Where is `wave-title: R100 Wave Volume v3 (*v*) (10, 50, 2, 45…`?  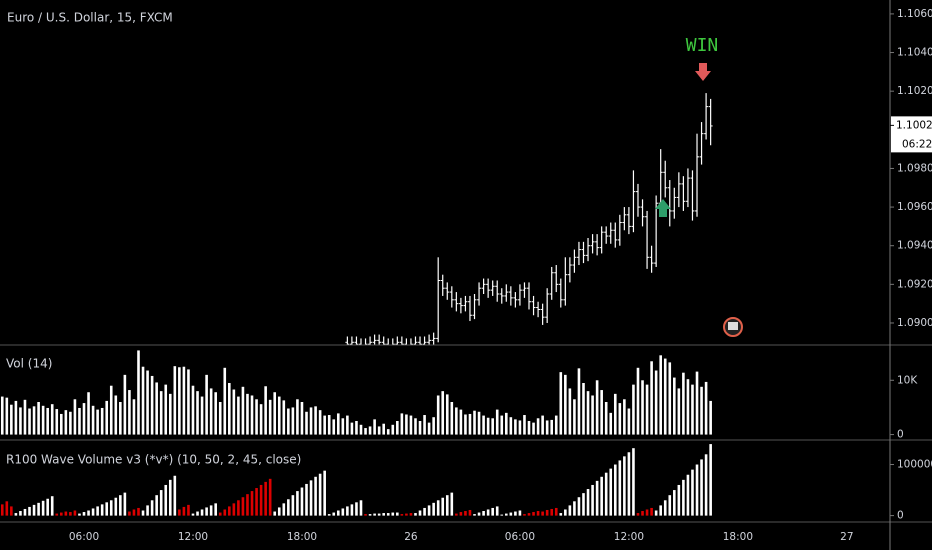 wave-title: R100 Wave Volume v3 (*v*) (10, 50, 2, 45… is located at coordinates (153, 460).